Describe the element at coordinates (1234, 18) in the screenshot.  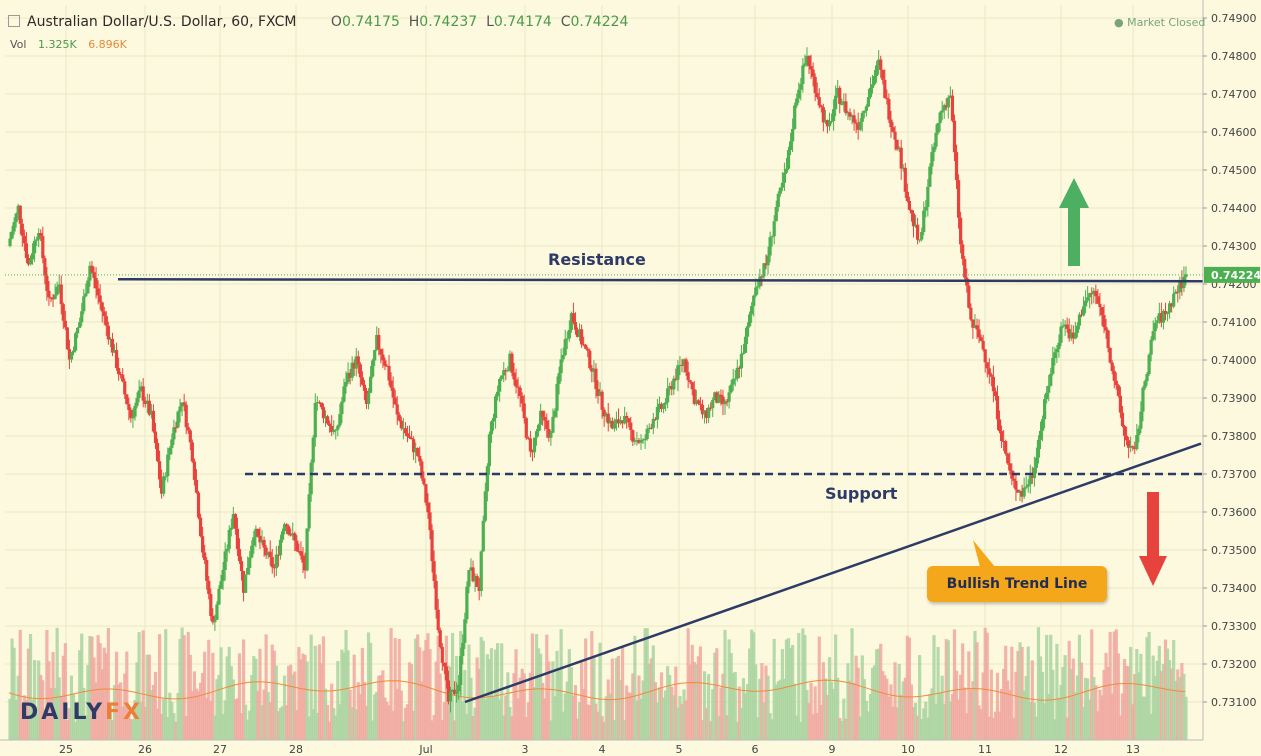
I see `price-tick-label: 0.74900` at that location.